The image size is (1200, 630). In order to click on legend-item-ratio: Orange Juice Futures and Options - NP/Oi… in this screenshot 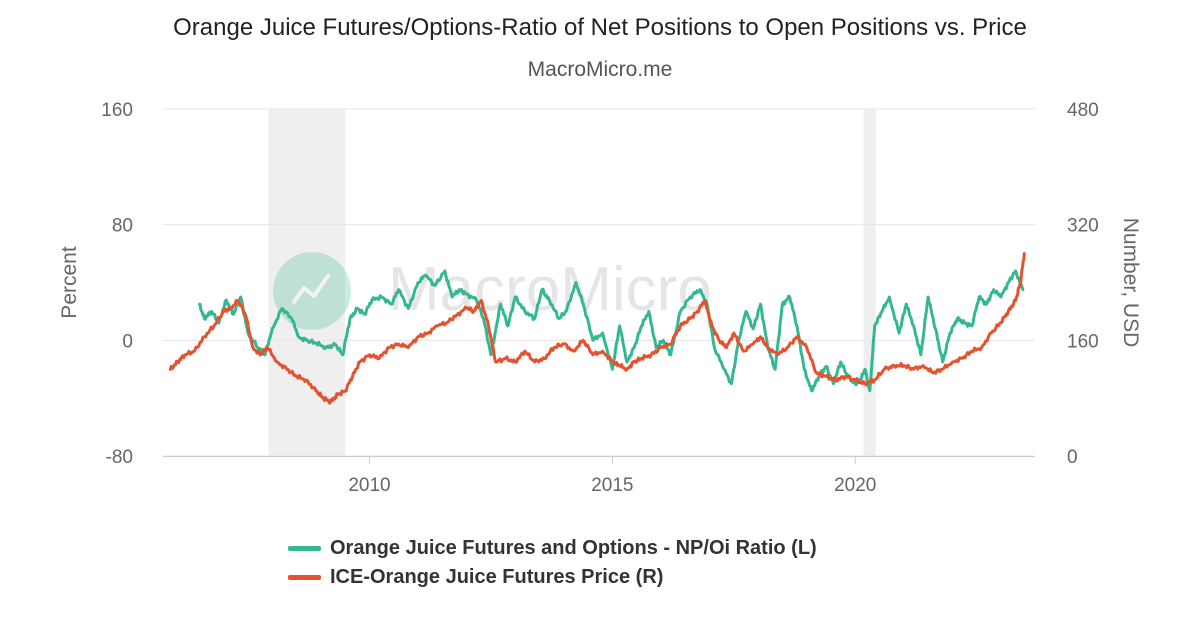, I will do `click(552, 548)`.